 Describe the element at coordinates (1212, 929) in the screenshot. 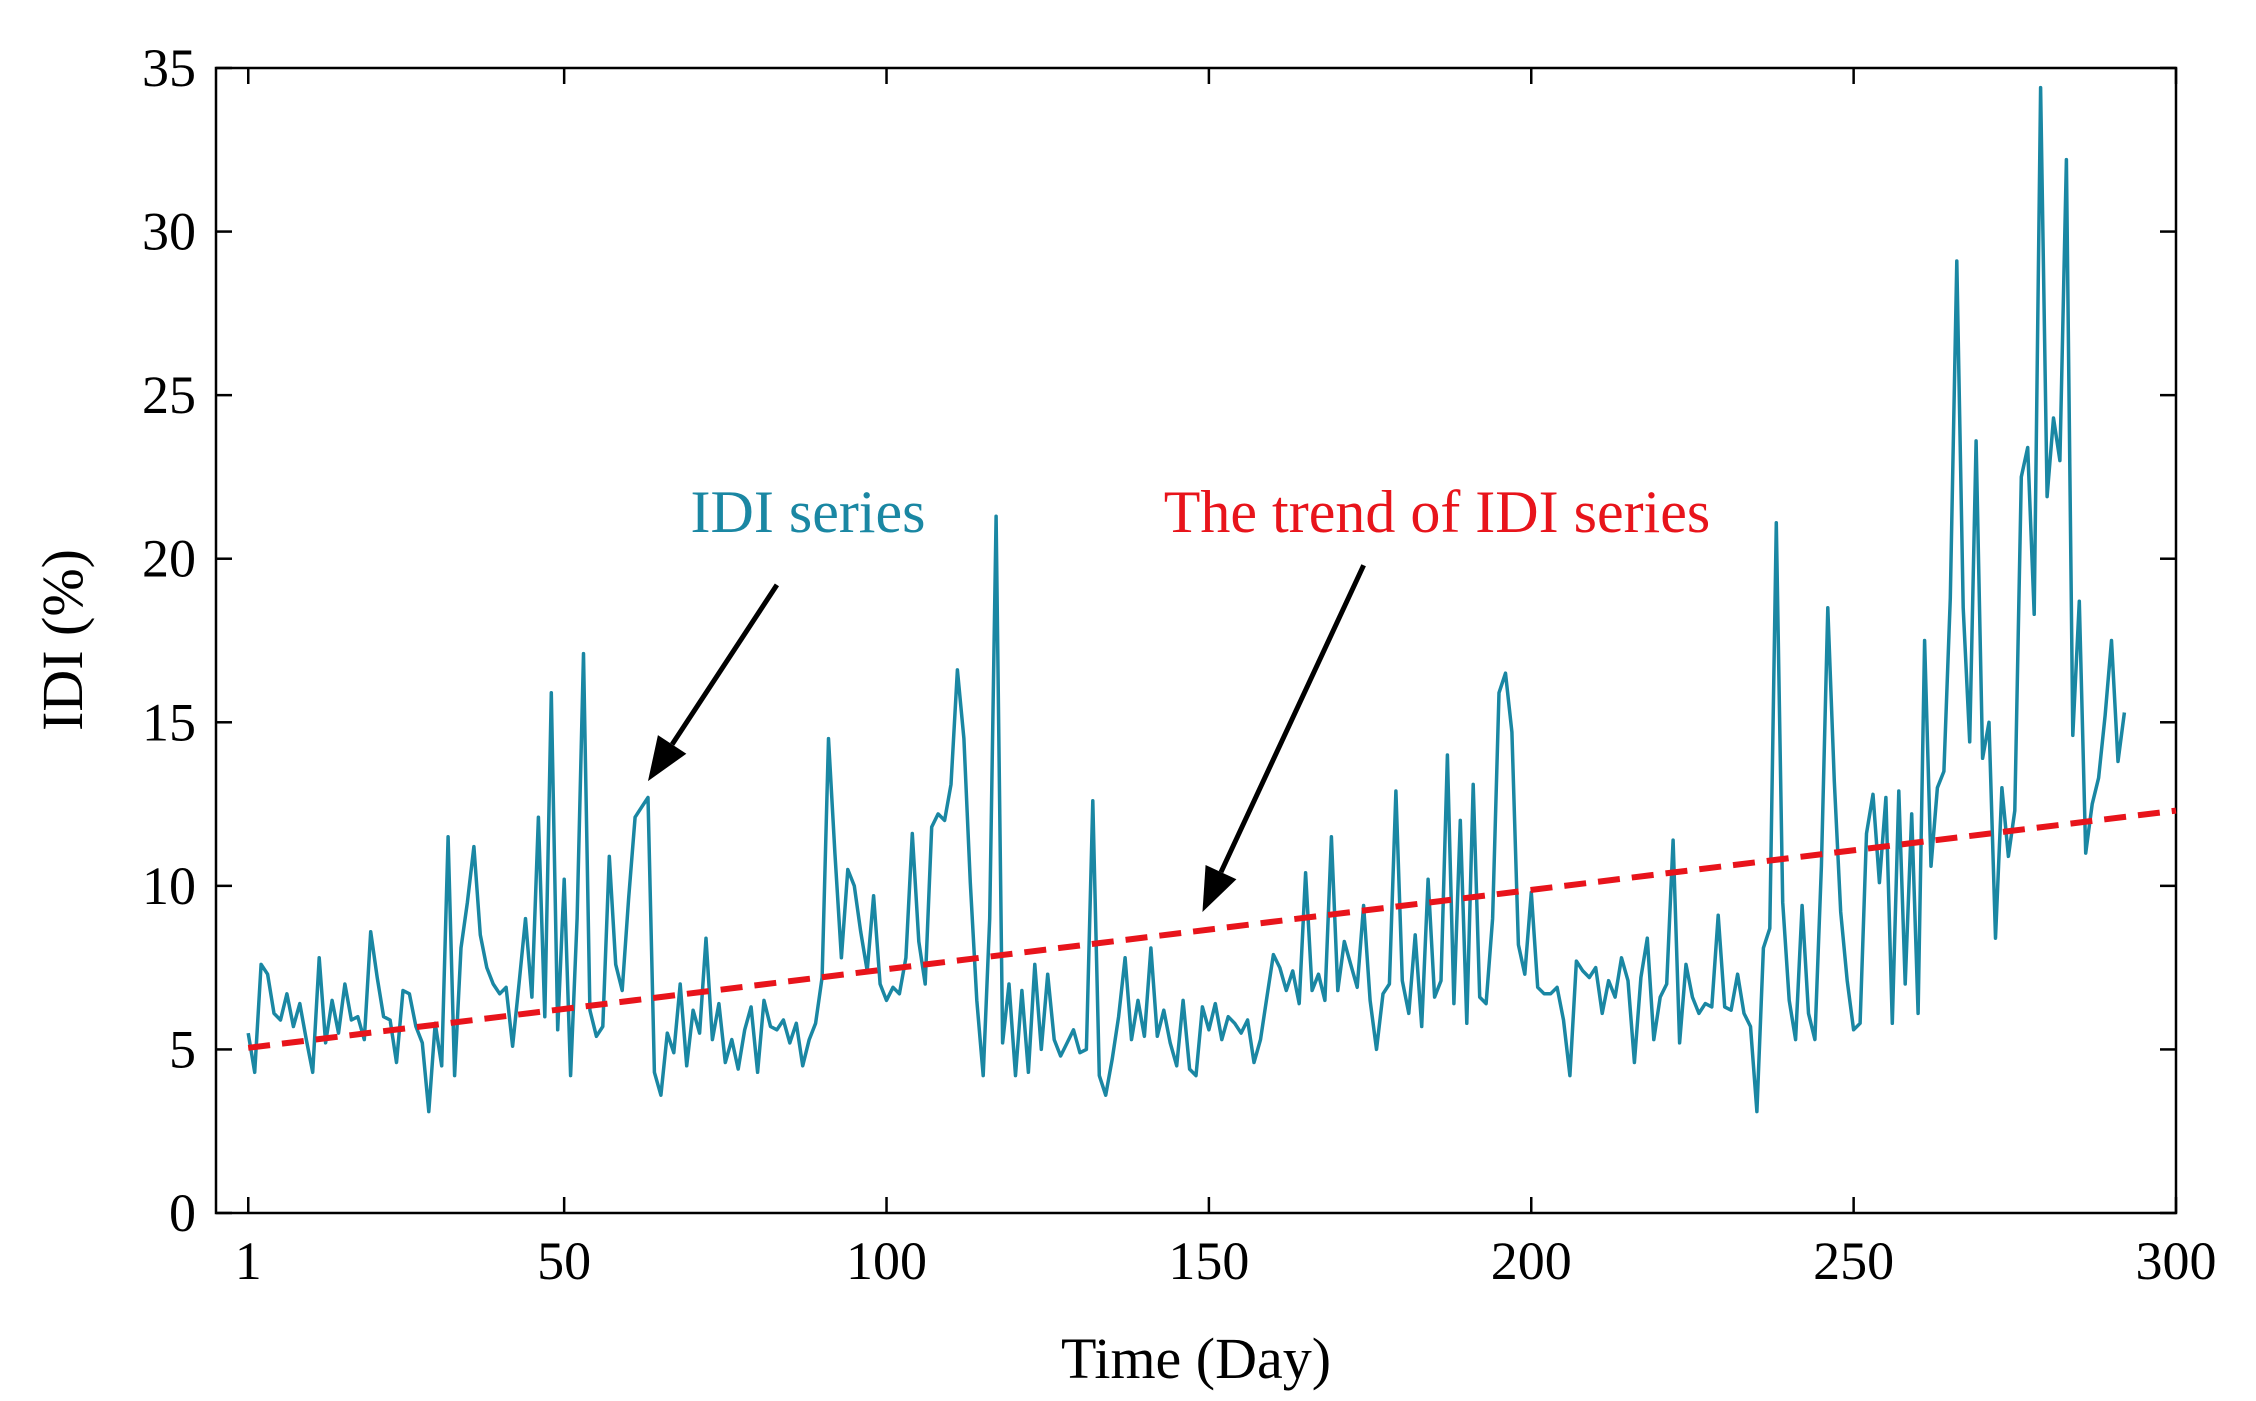

I see `trend-line` at that location.